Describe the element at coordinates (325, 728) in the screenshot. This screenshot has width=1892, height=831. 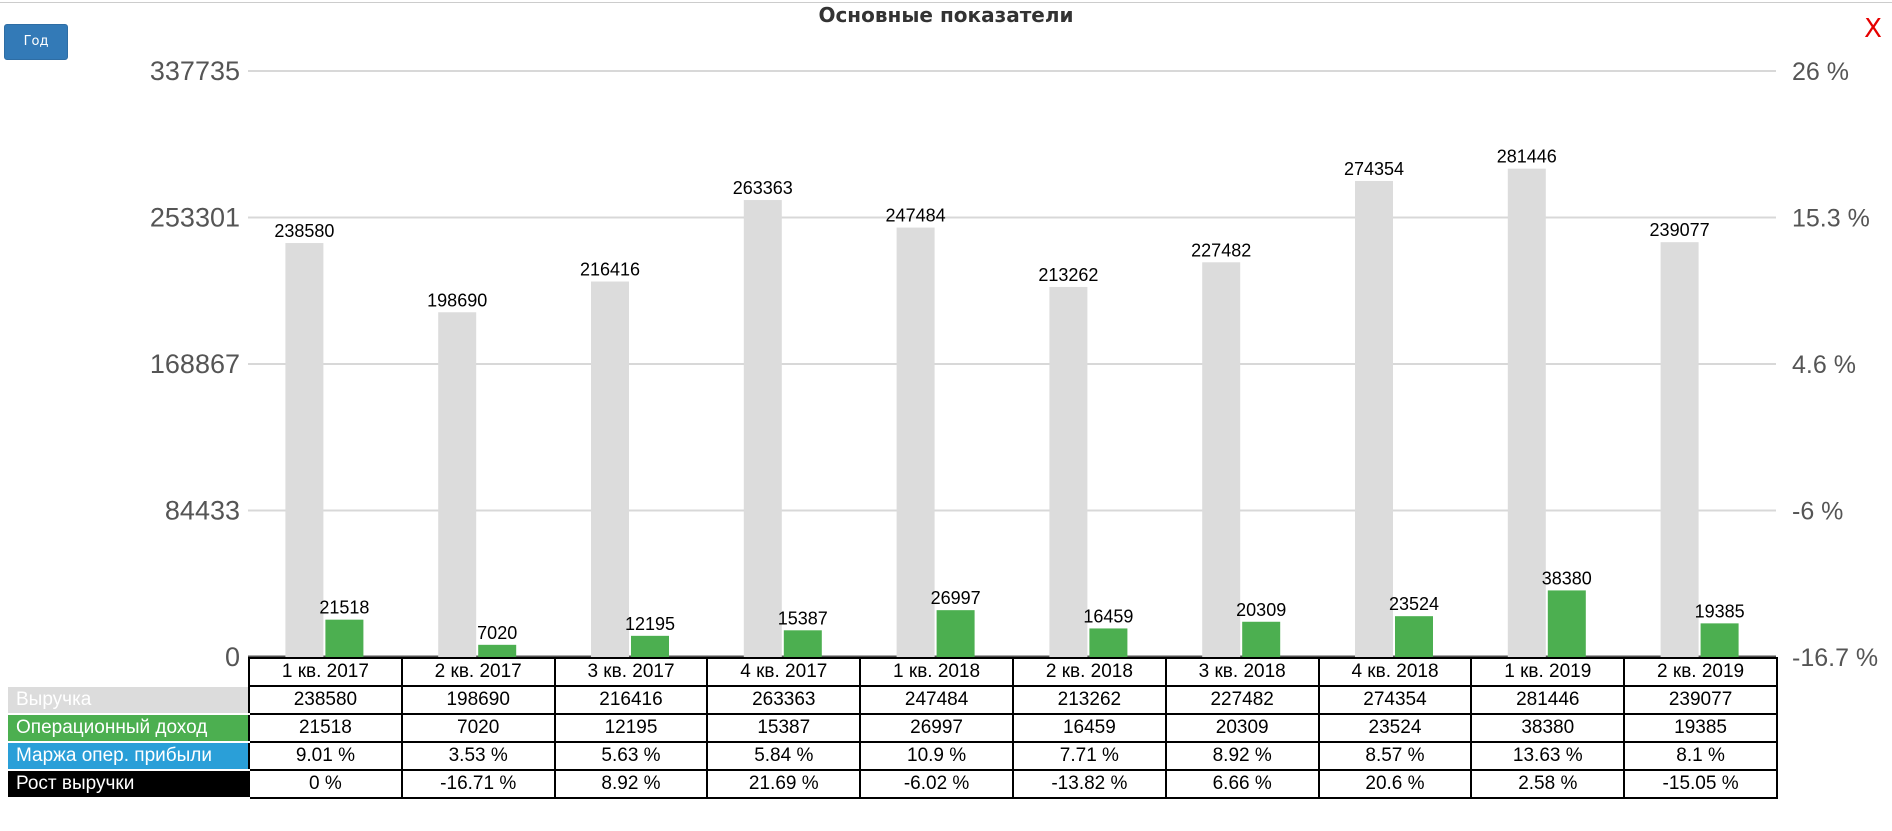
I see `table-cell: 21518` at that location.